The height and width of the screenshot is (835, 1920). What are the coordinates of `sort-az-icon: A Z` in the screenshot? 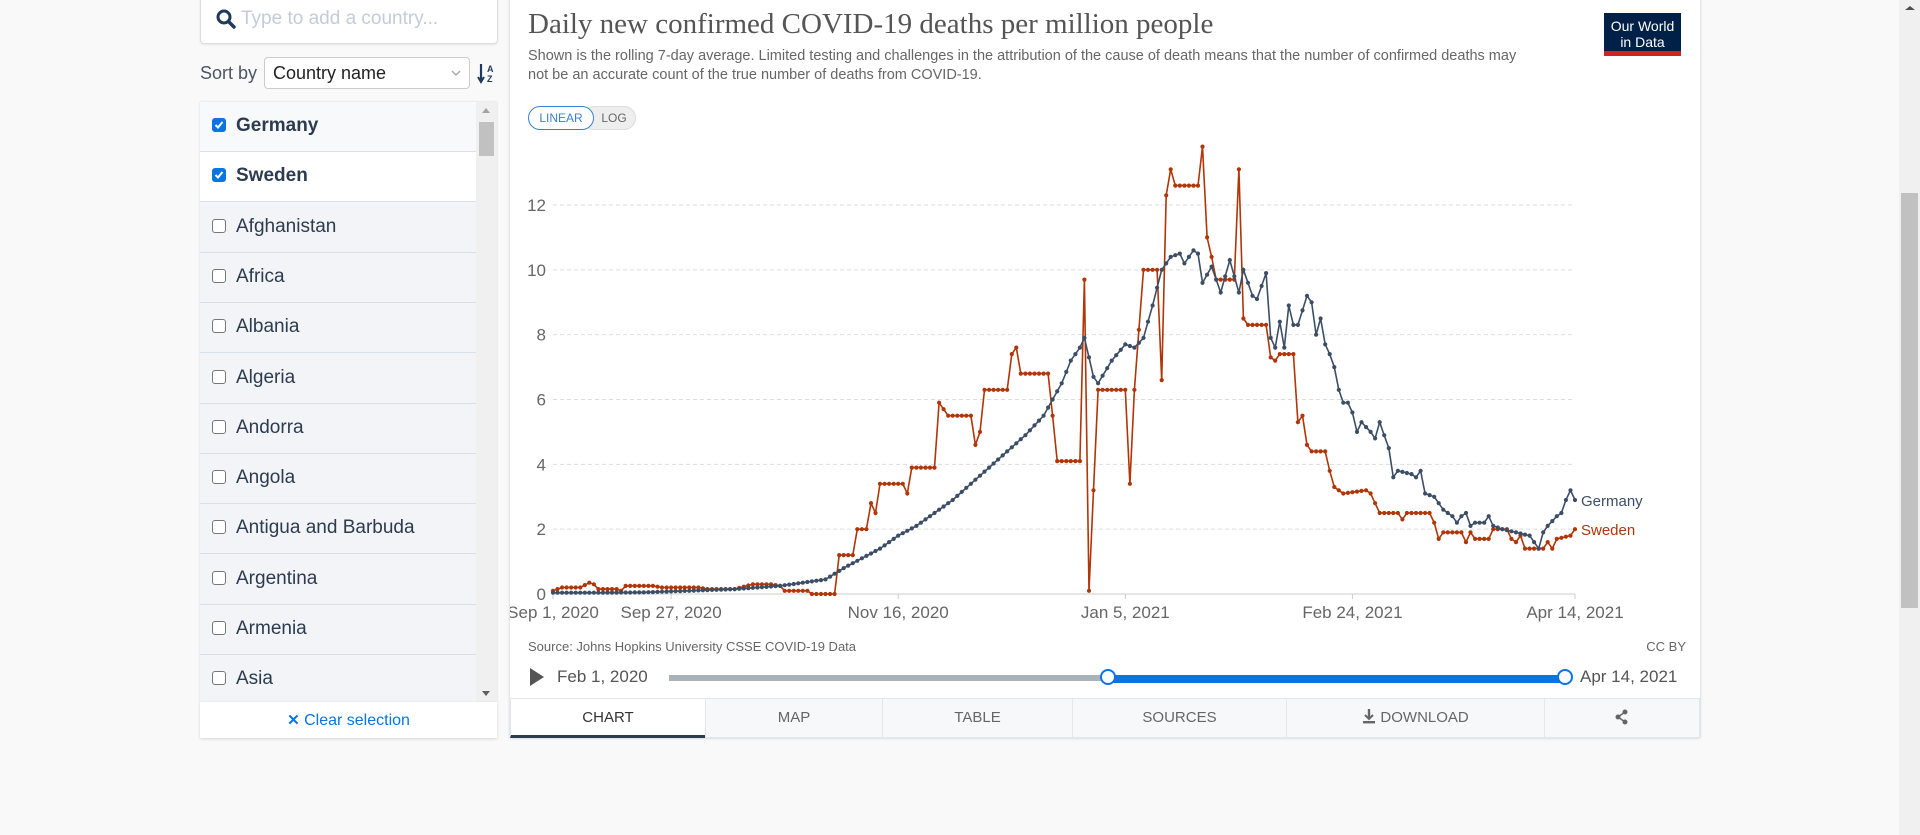 It's located at (487, 73).